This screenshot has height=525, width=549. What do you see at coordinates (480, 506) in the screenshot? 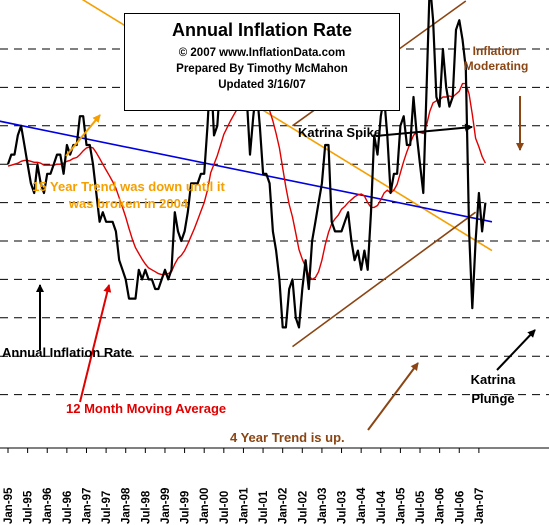
I see `x-tick-label: Jan-07` at bounding box center [480, 506].